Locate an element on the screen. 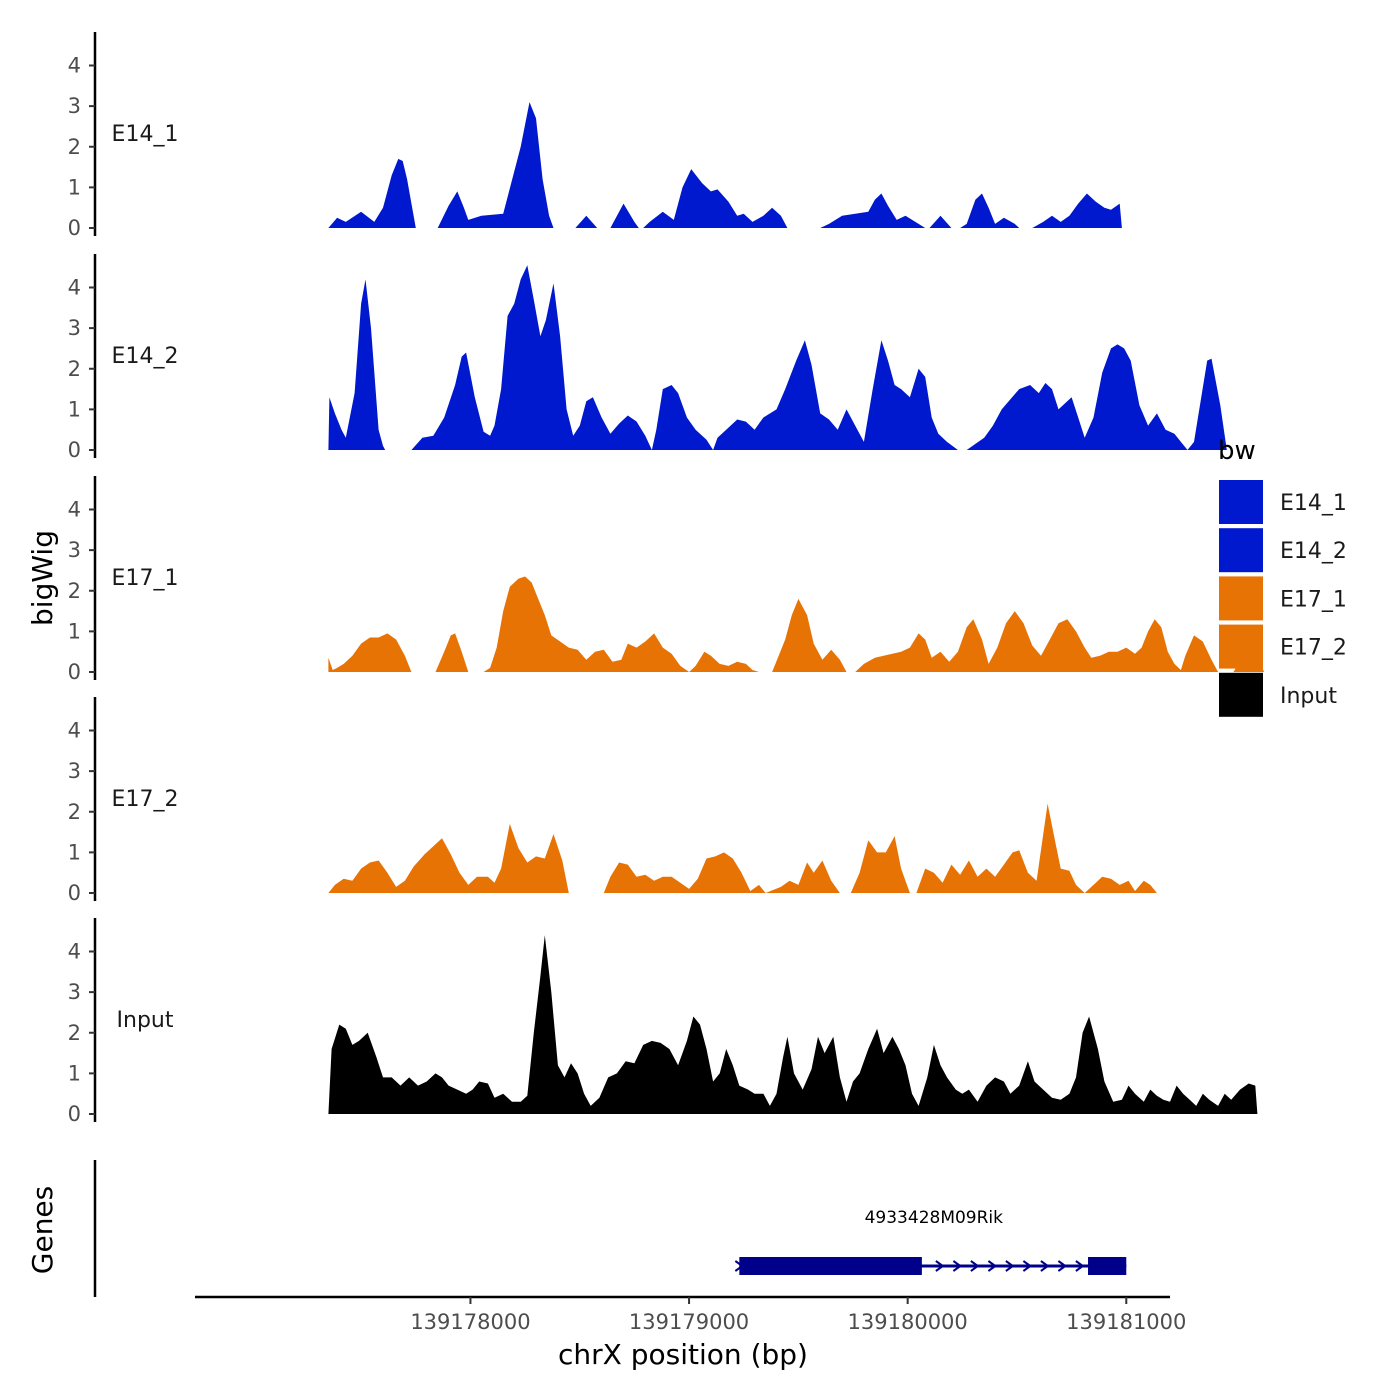 The width and height of the screenshot is (1400, 1400). legend-label: E17_2 is located at coordinates (1313, 648).